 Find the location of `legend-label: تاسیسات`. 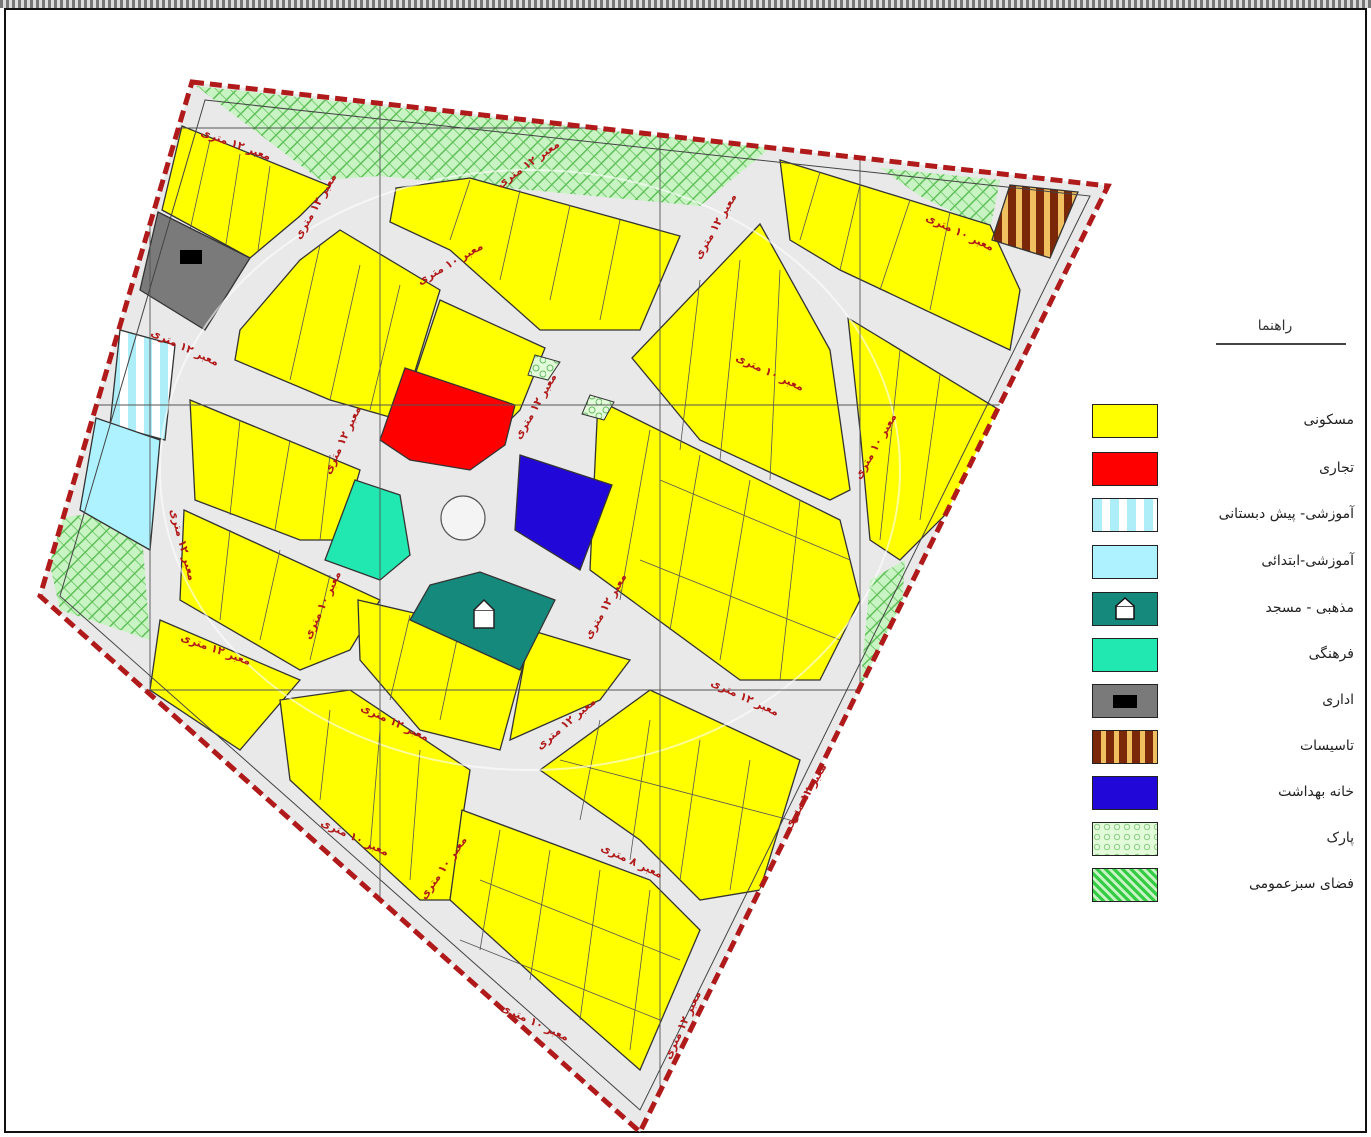

legend-label: تاسیسات is located at coordinates (1326, 746).